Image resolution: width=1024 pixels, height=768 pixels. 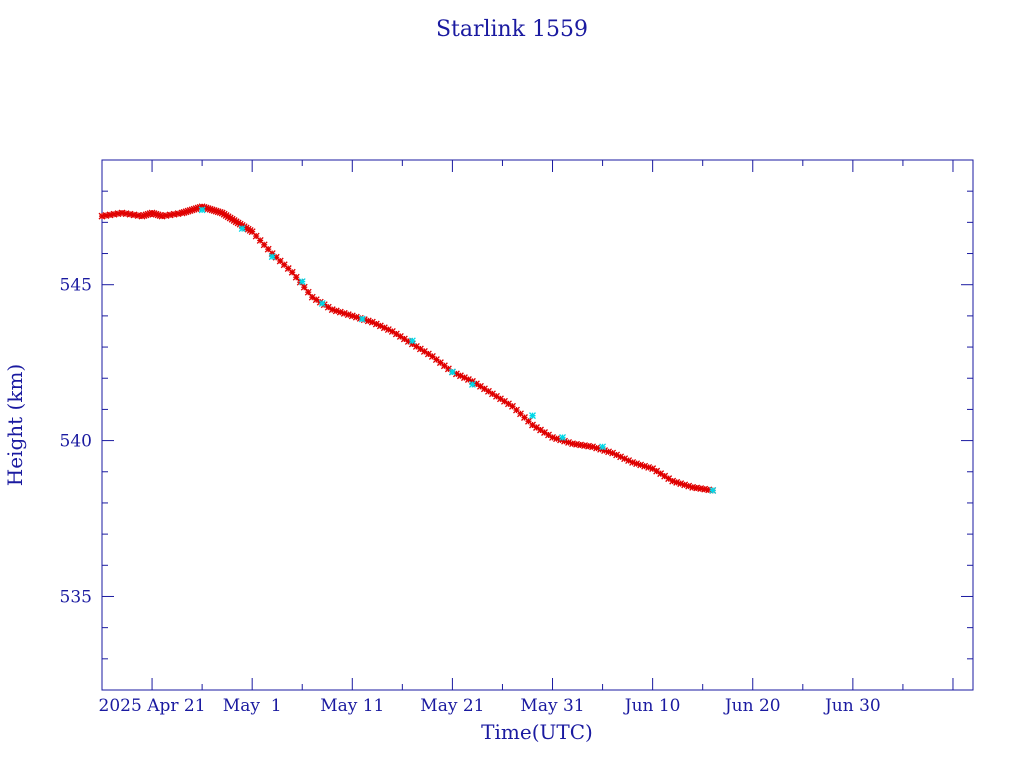 I want to click on y-axis-label: Height (km), so click(x=15, y=425).